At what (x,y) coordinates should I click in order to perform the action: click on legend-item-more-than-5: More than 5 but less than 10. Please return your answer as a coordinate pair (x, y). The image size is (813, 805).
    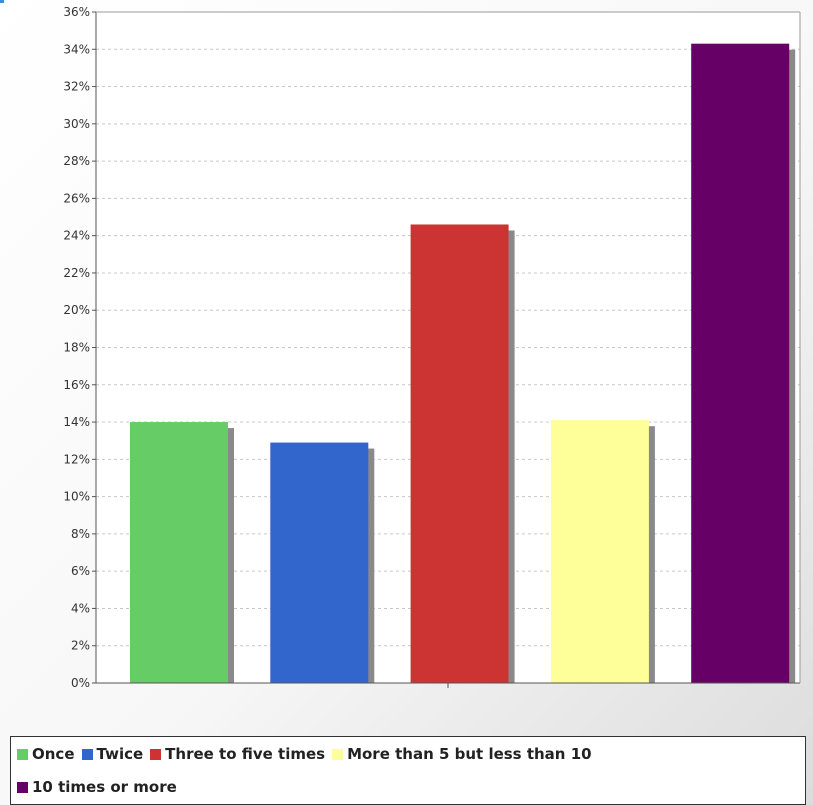
    Looking at the image, I should click on (462, 754).